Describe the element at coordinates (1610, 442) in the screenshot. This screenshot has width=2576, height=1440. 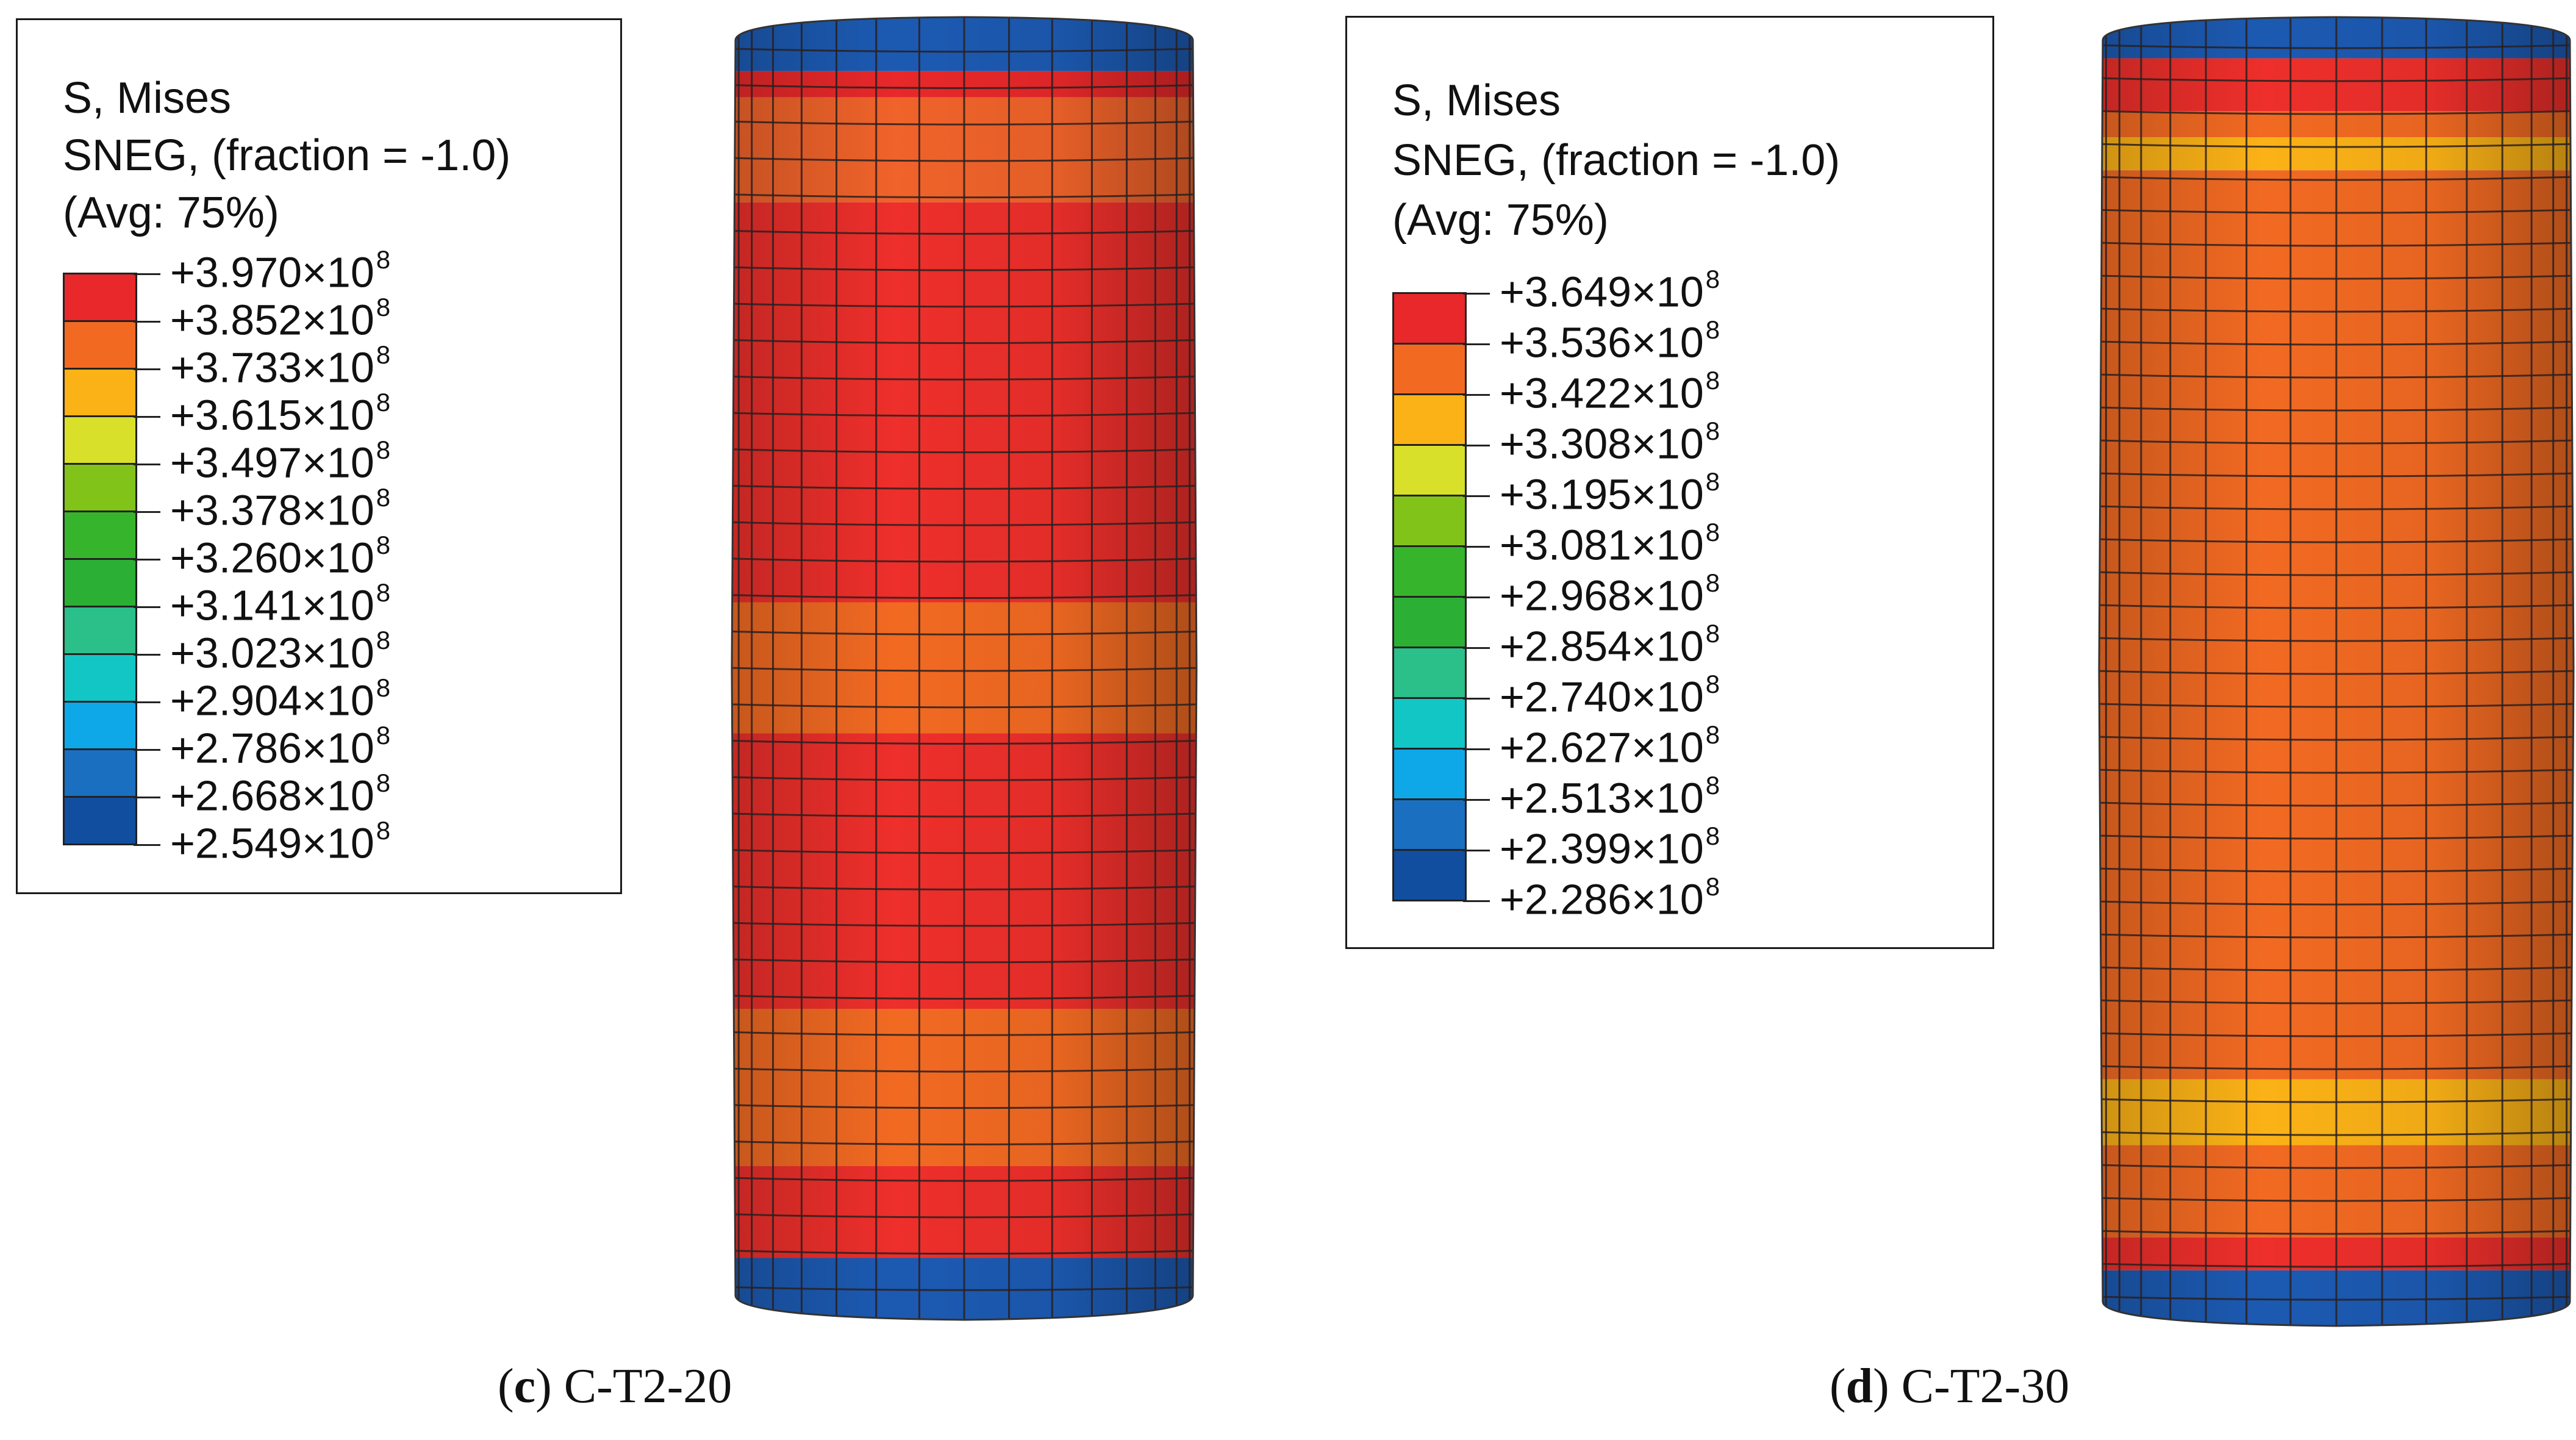
I see `legend-value: +3.308×108` at that location.